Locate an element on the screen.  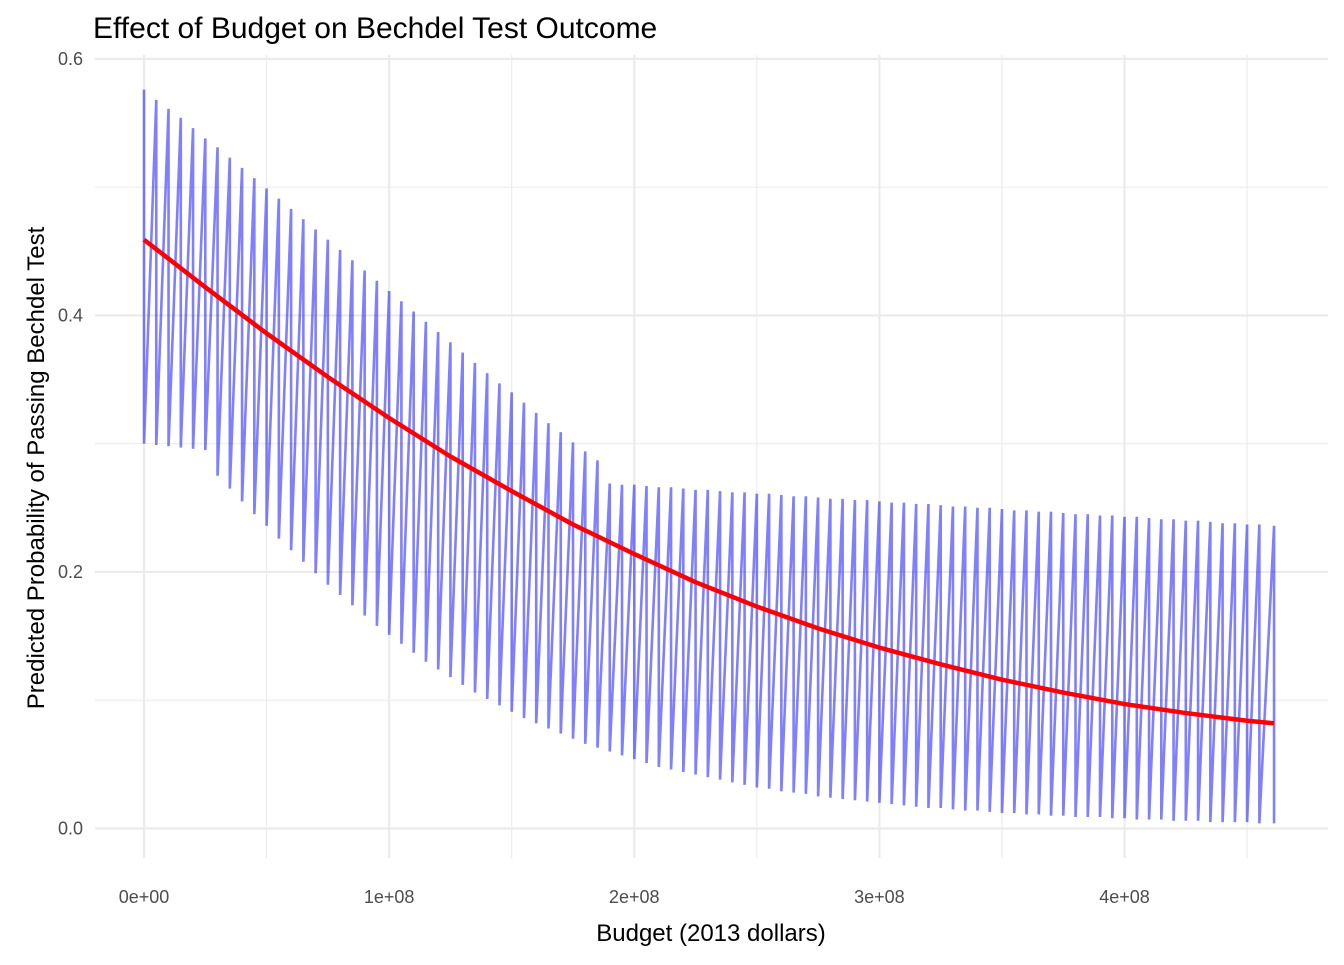
chart-title: Effect of Budget on Bechdel Test Outcome is located at coordinates (375, 28).